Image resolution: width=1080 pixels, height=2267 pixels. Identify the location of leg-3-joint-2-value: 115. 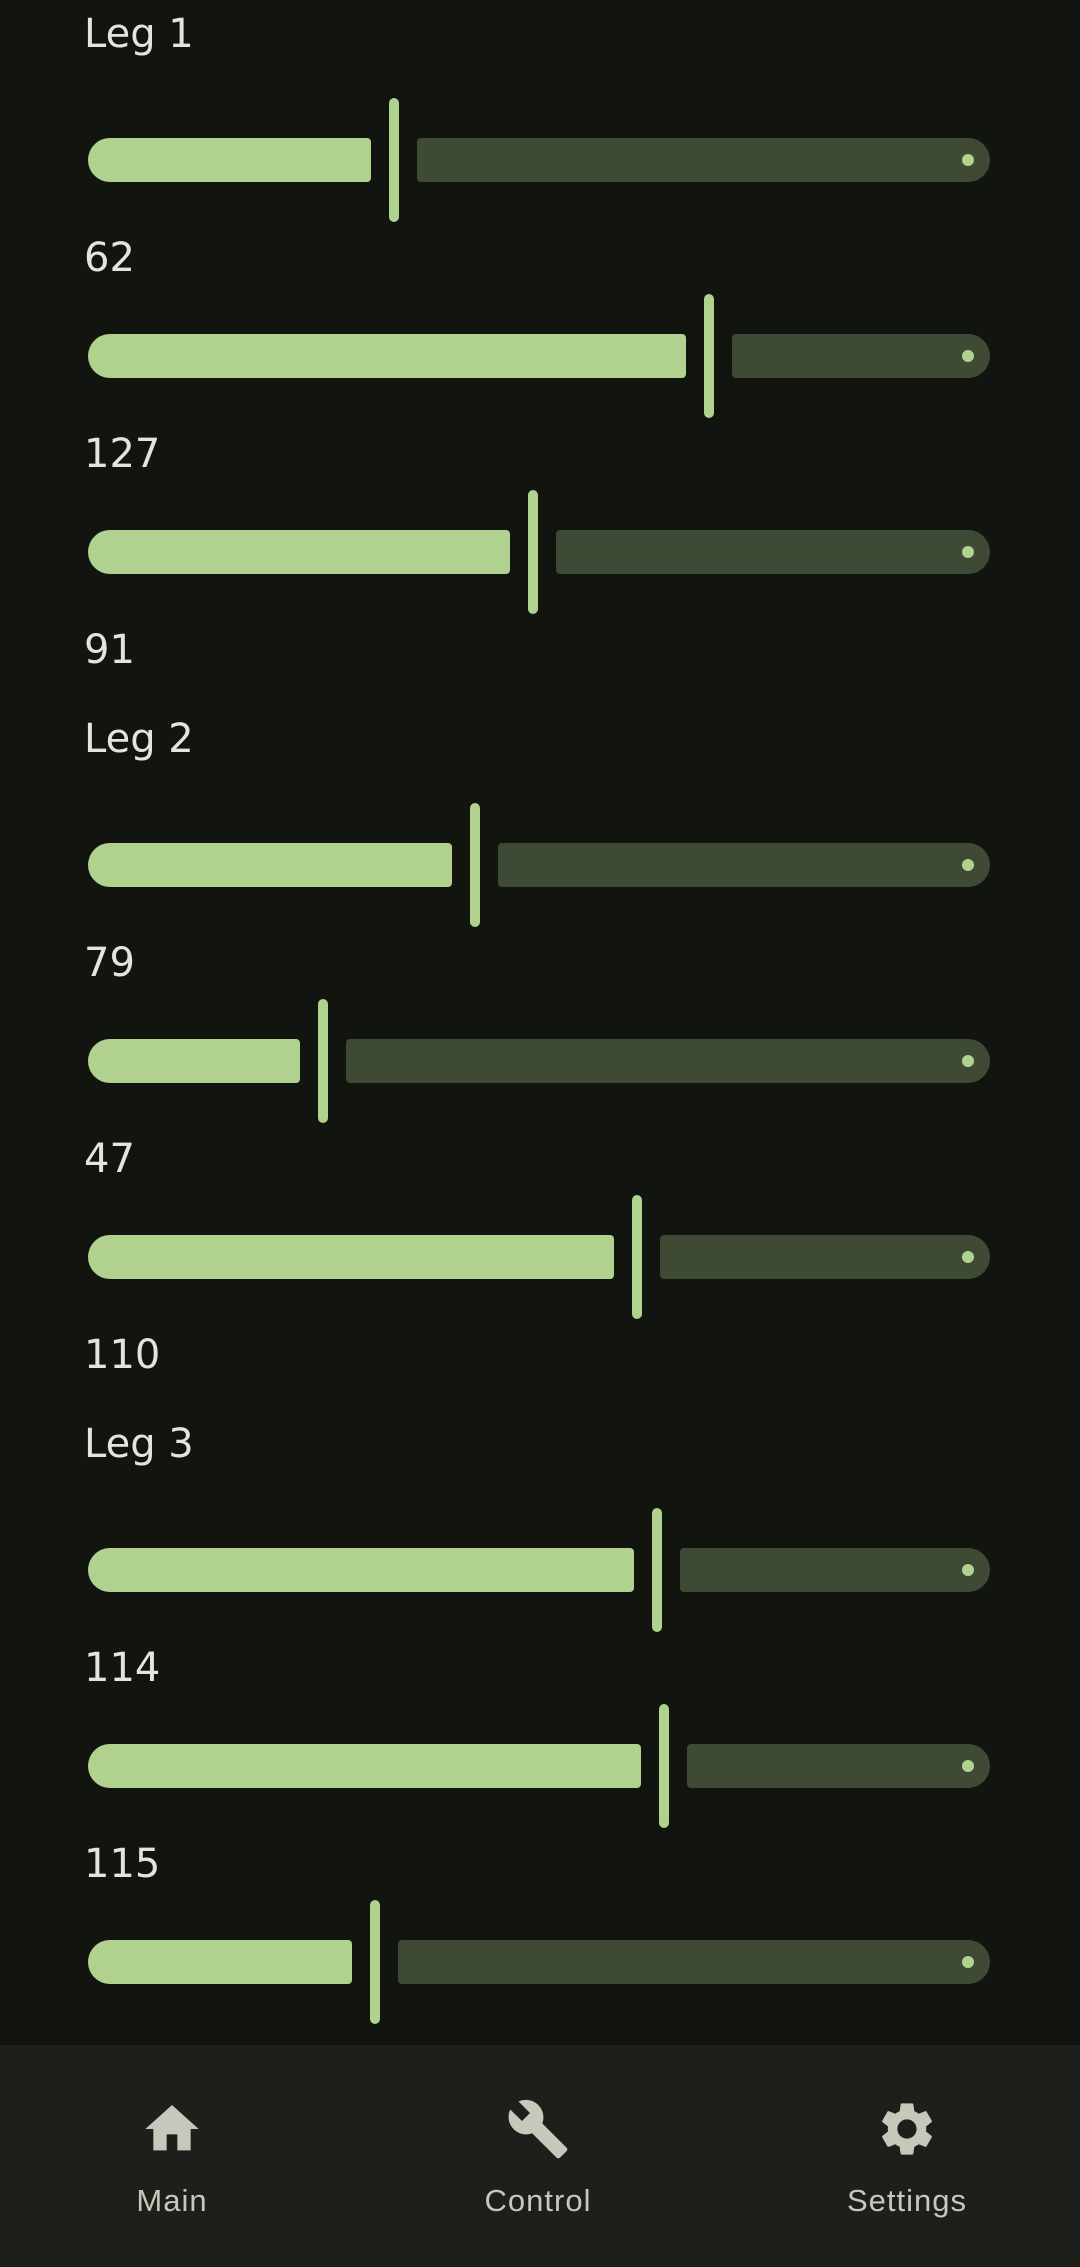
(122, 1864).